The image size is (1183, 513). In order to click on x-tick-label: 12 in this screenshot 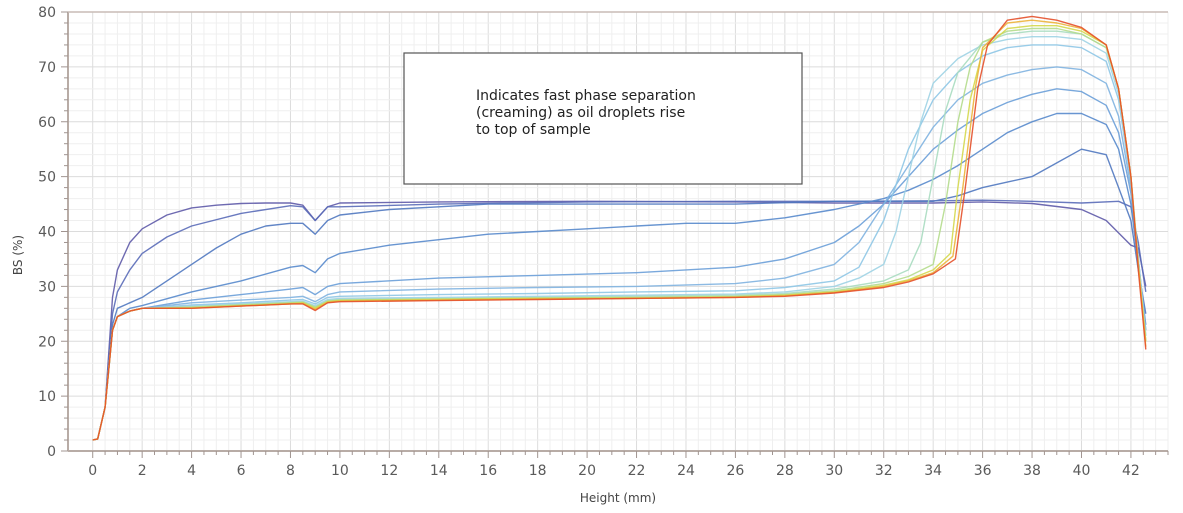, I will do `click(389, 471)`.